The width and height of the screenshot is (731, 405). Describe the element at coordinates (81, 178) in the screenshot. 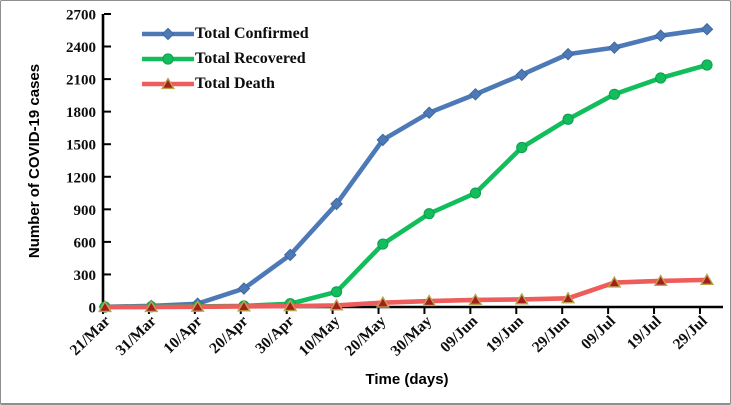

I see `y-tick-label: 1200` at that location.